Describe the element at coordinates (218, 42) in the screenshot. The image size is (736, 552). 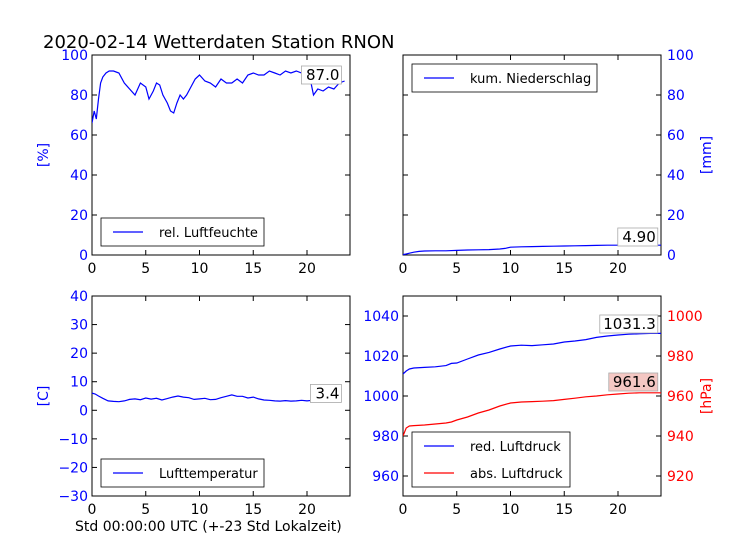
I see `figure-title: 2020-02-14 Wetterdaten Station RNON` at that location.